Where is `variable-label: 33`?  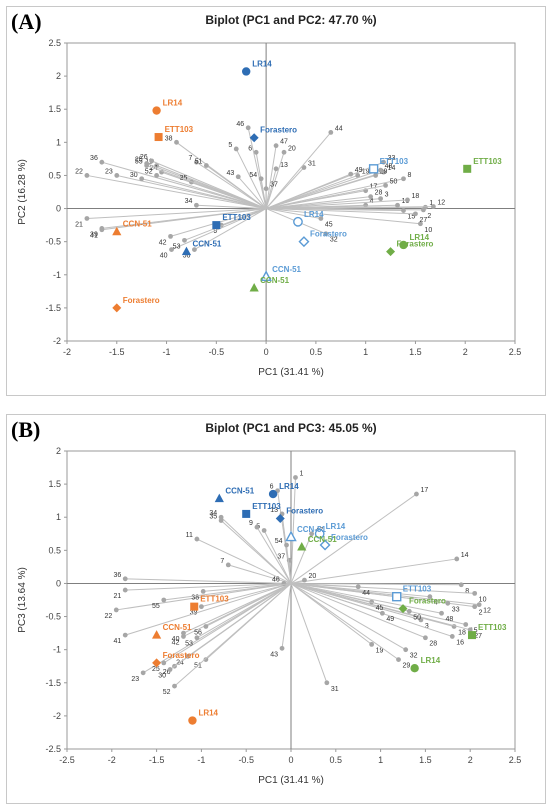 variable-label: 33 is located at coordinates (392, 158).